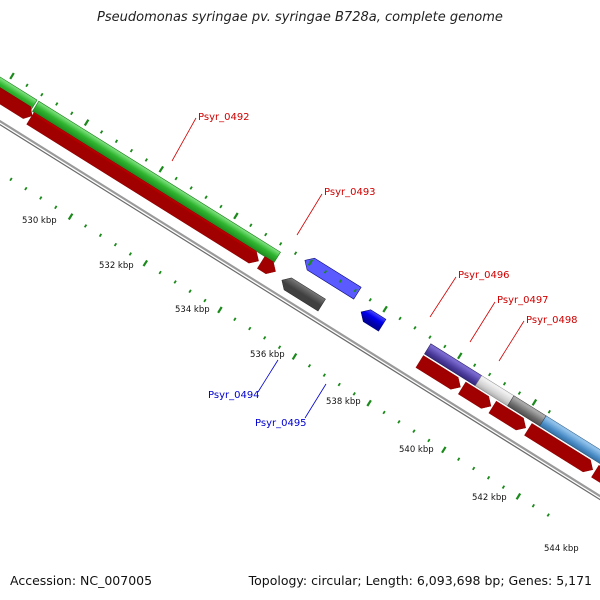  I want to click on tick-label-540: 540 kbp, so click(416, 450).